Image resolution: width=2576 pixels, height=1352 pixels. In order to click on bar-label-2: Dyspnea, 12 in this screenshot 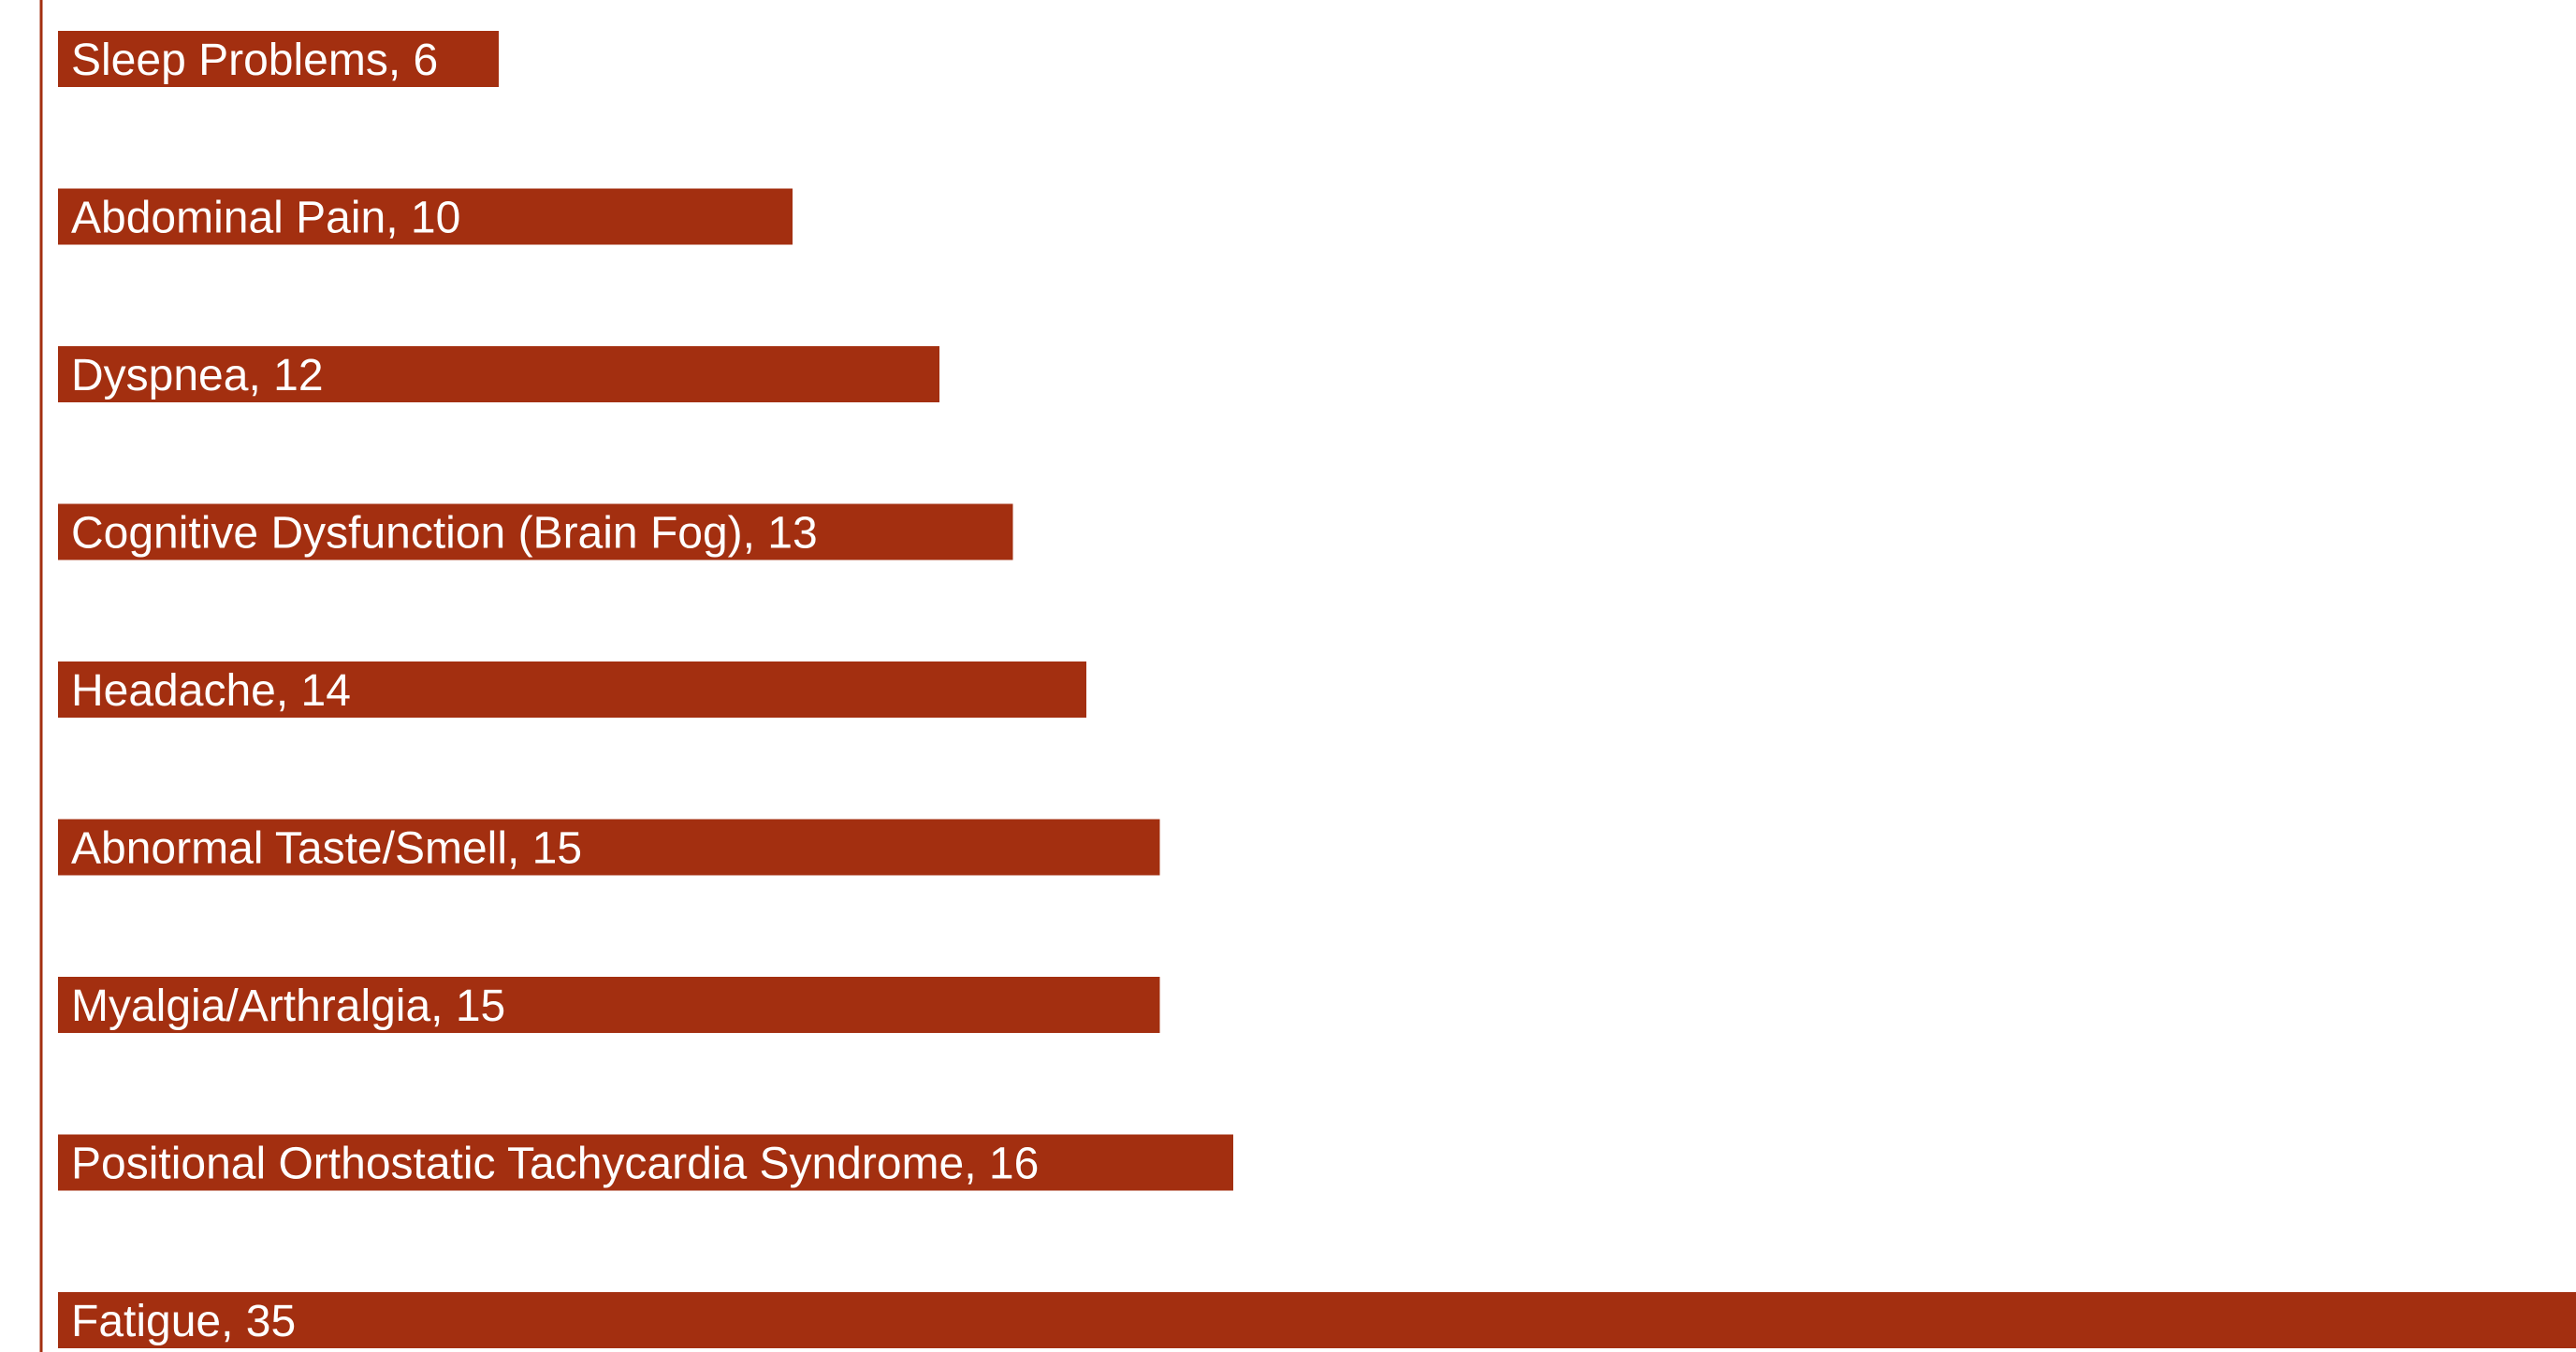, I will do `click(197, 375)`.